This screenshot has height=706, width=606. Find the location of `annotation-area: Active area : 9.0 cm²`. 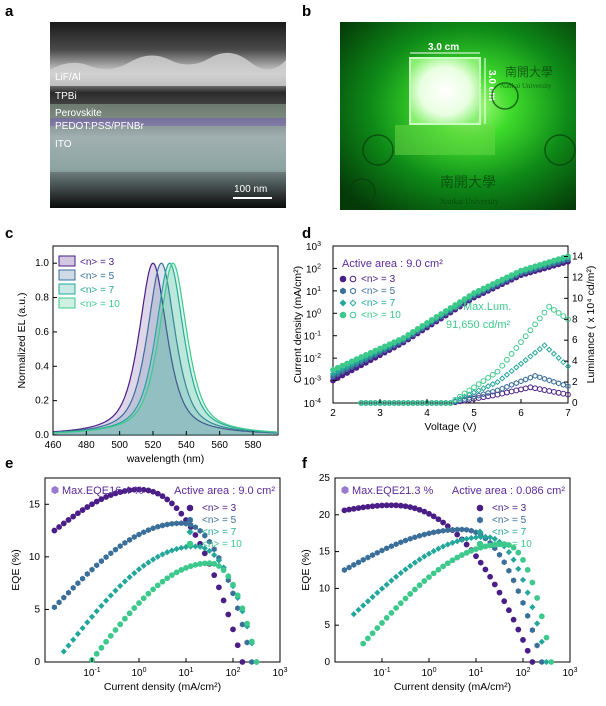

annotation-area: Active area : 9.0 cm² is located at coordinates (392, 264).